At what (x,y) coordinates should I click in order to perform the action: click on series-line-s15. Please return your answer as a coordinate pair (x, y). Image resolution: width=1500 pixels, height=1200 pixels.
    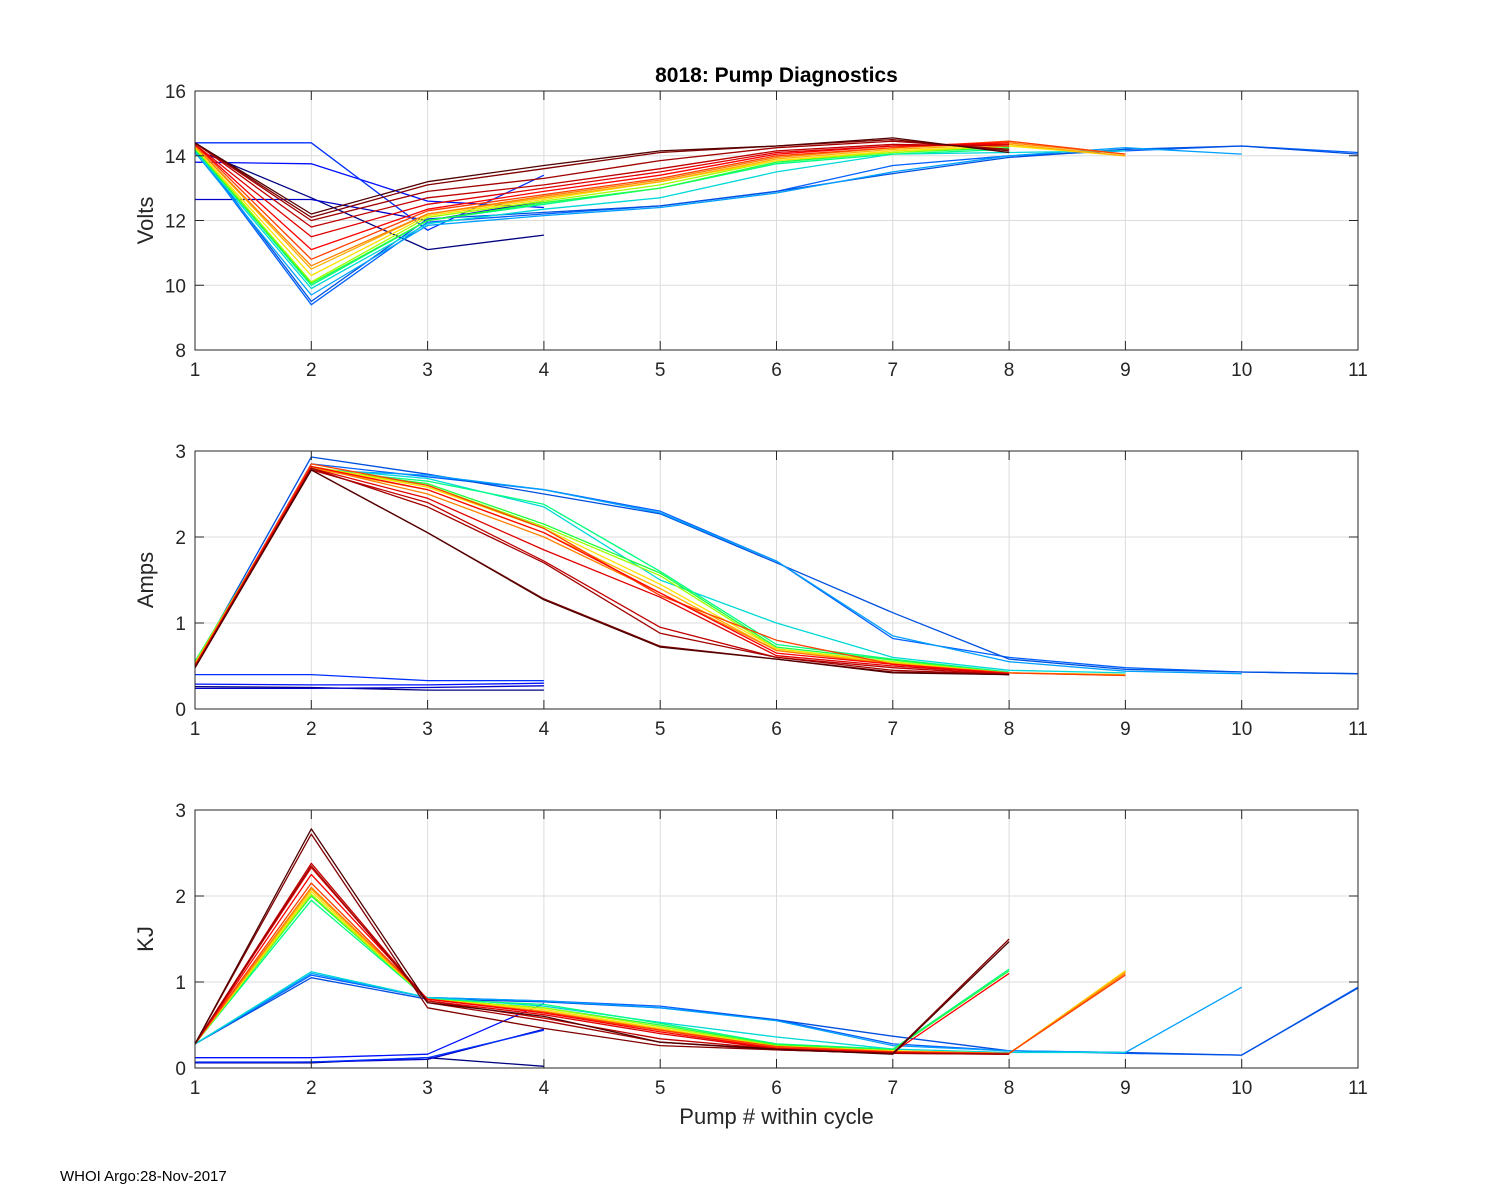
    Looking at the image, I should click on (660, 968).